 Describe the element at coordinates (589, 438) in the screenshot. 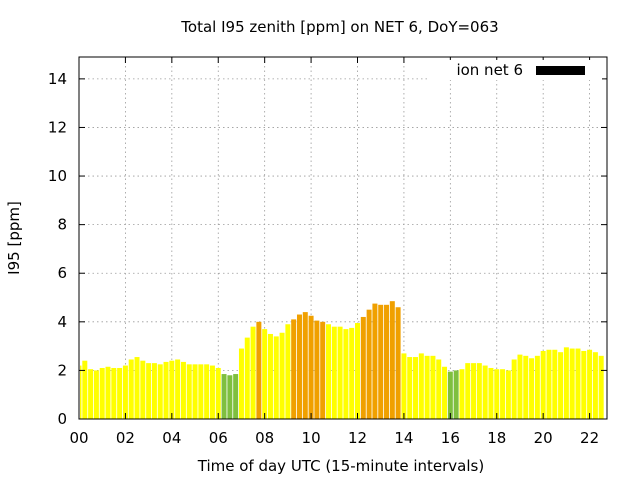

I see `x-tick-label: 22` at that location.